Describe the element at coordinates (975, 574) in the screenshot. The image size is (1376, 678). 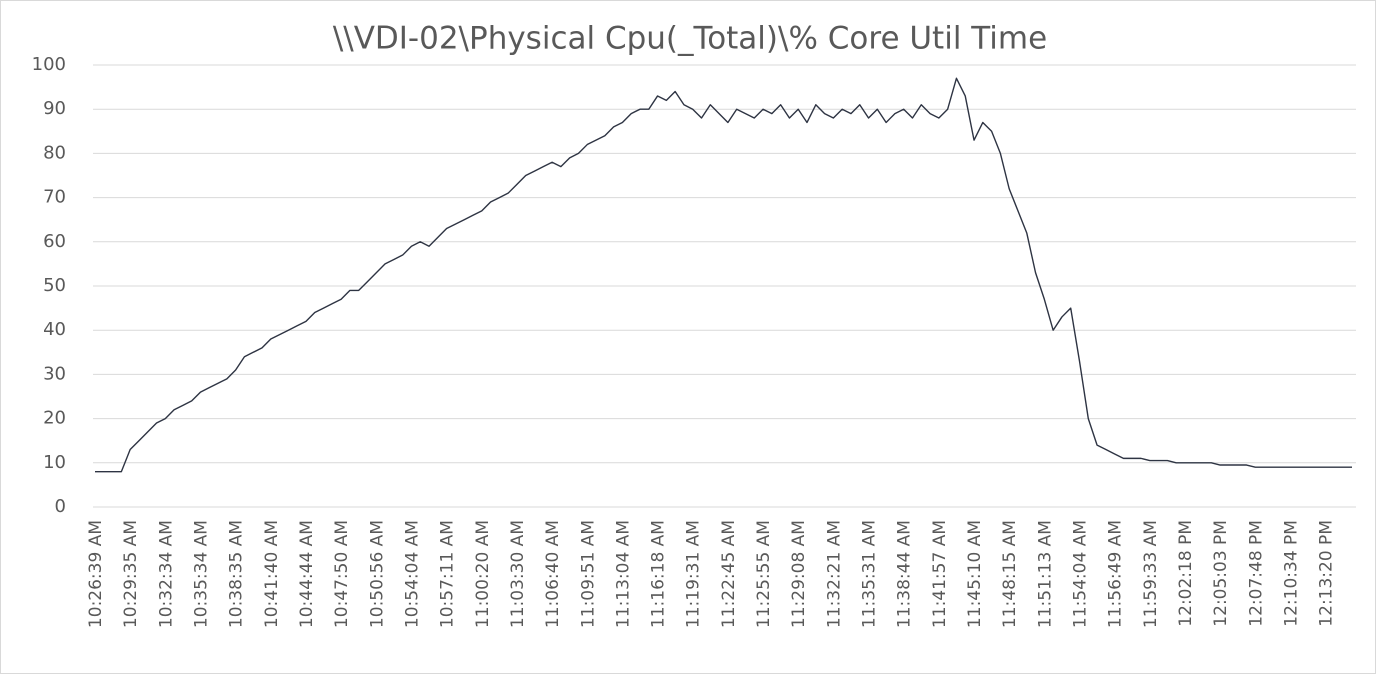
I see `x-tick-label: 11:45:10 AM` at that location.